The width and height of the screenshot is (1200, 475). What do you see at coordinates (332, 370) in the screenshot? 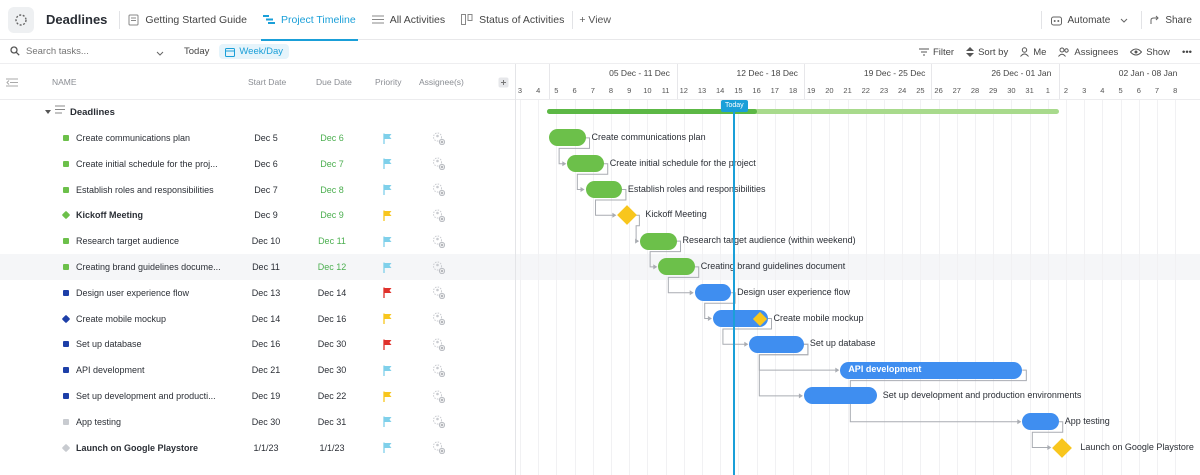
I see `due-date: Dec 30` at bounding box center [332, 370].